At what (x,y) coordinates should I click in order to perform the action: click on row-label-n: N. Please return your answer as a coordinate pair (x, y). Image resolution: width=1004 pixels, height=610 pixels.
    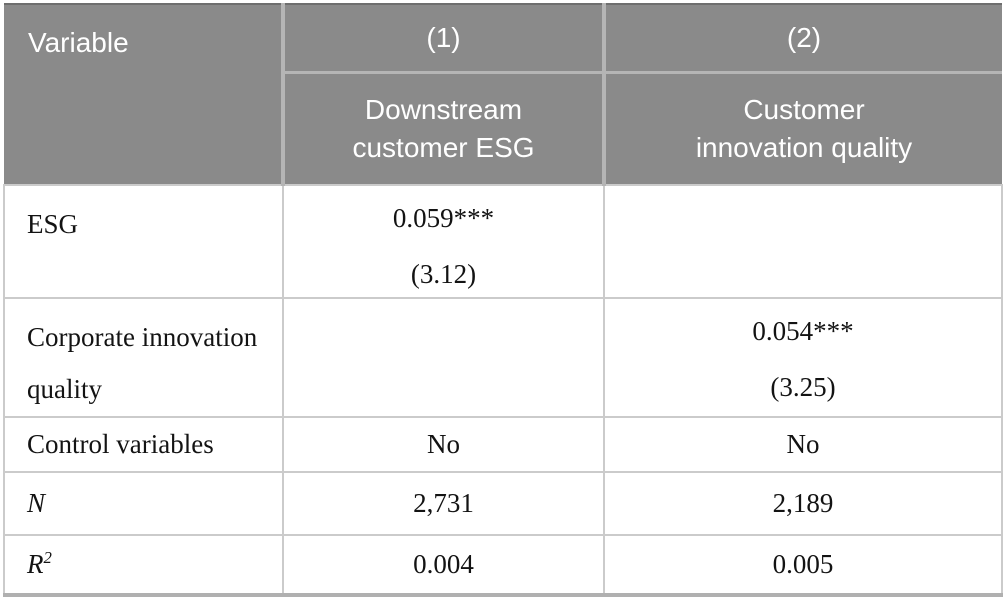
    Looking at the image, I should click on (143, 503).